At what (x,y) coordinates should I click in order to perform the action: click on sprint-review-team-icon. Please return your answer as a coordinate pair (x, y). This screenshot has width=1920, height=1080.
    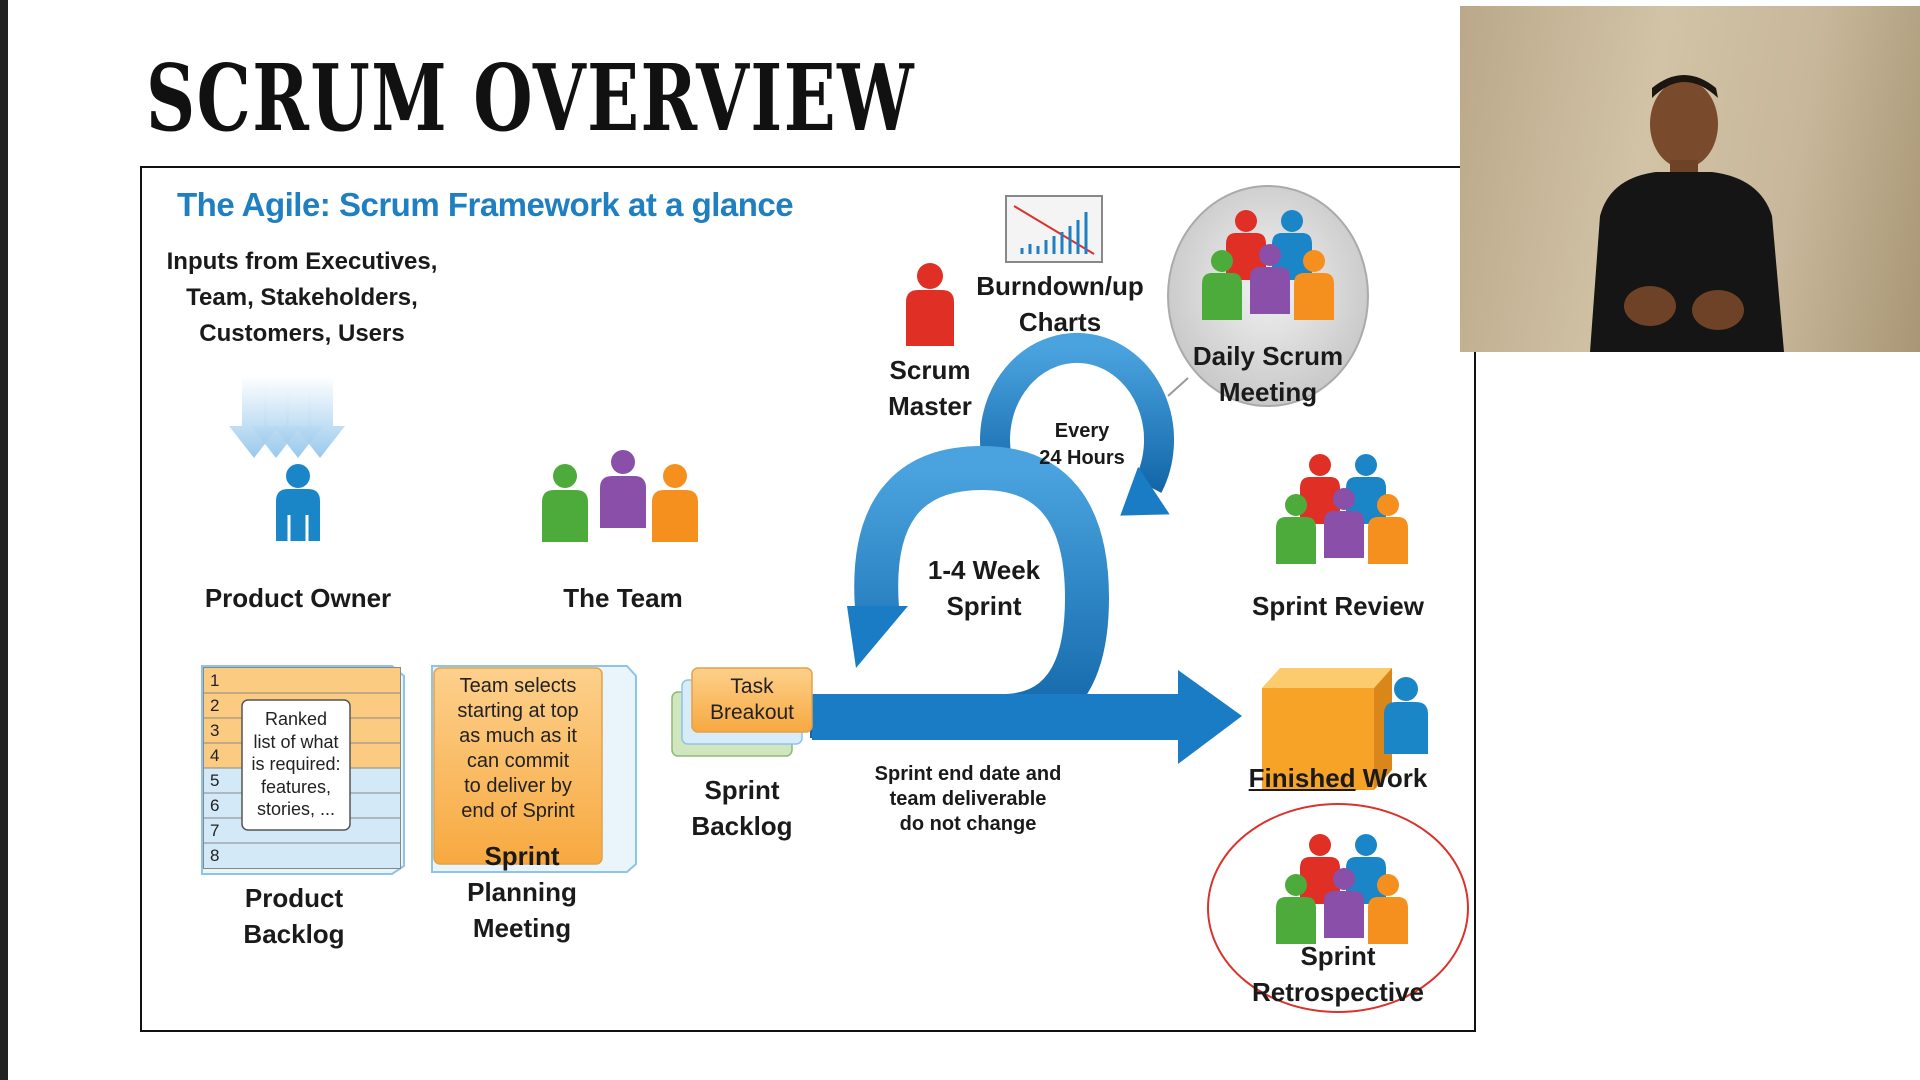
    Looking at the image, I should click on (1342, 509).